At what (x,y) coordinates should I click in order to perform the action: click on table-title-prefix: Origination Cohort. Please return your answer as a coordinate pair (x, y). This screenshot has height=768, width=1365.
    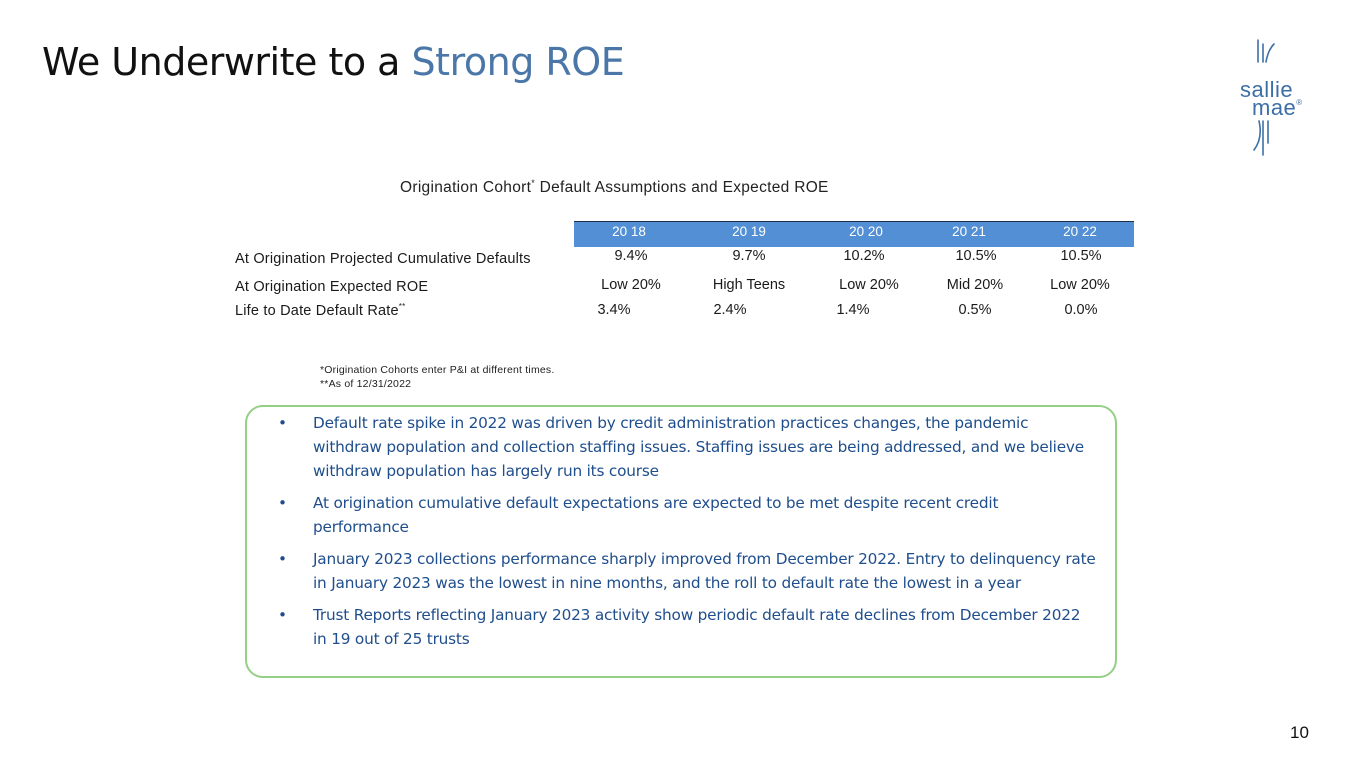
    Looking at the image, I should click on (466, 188).